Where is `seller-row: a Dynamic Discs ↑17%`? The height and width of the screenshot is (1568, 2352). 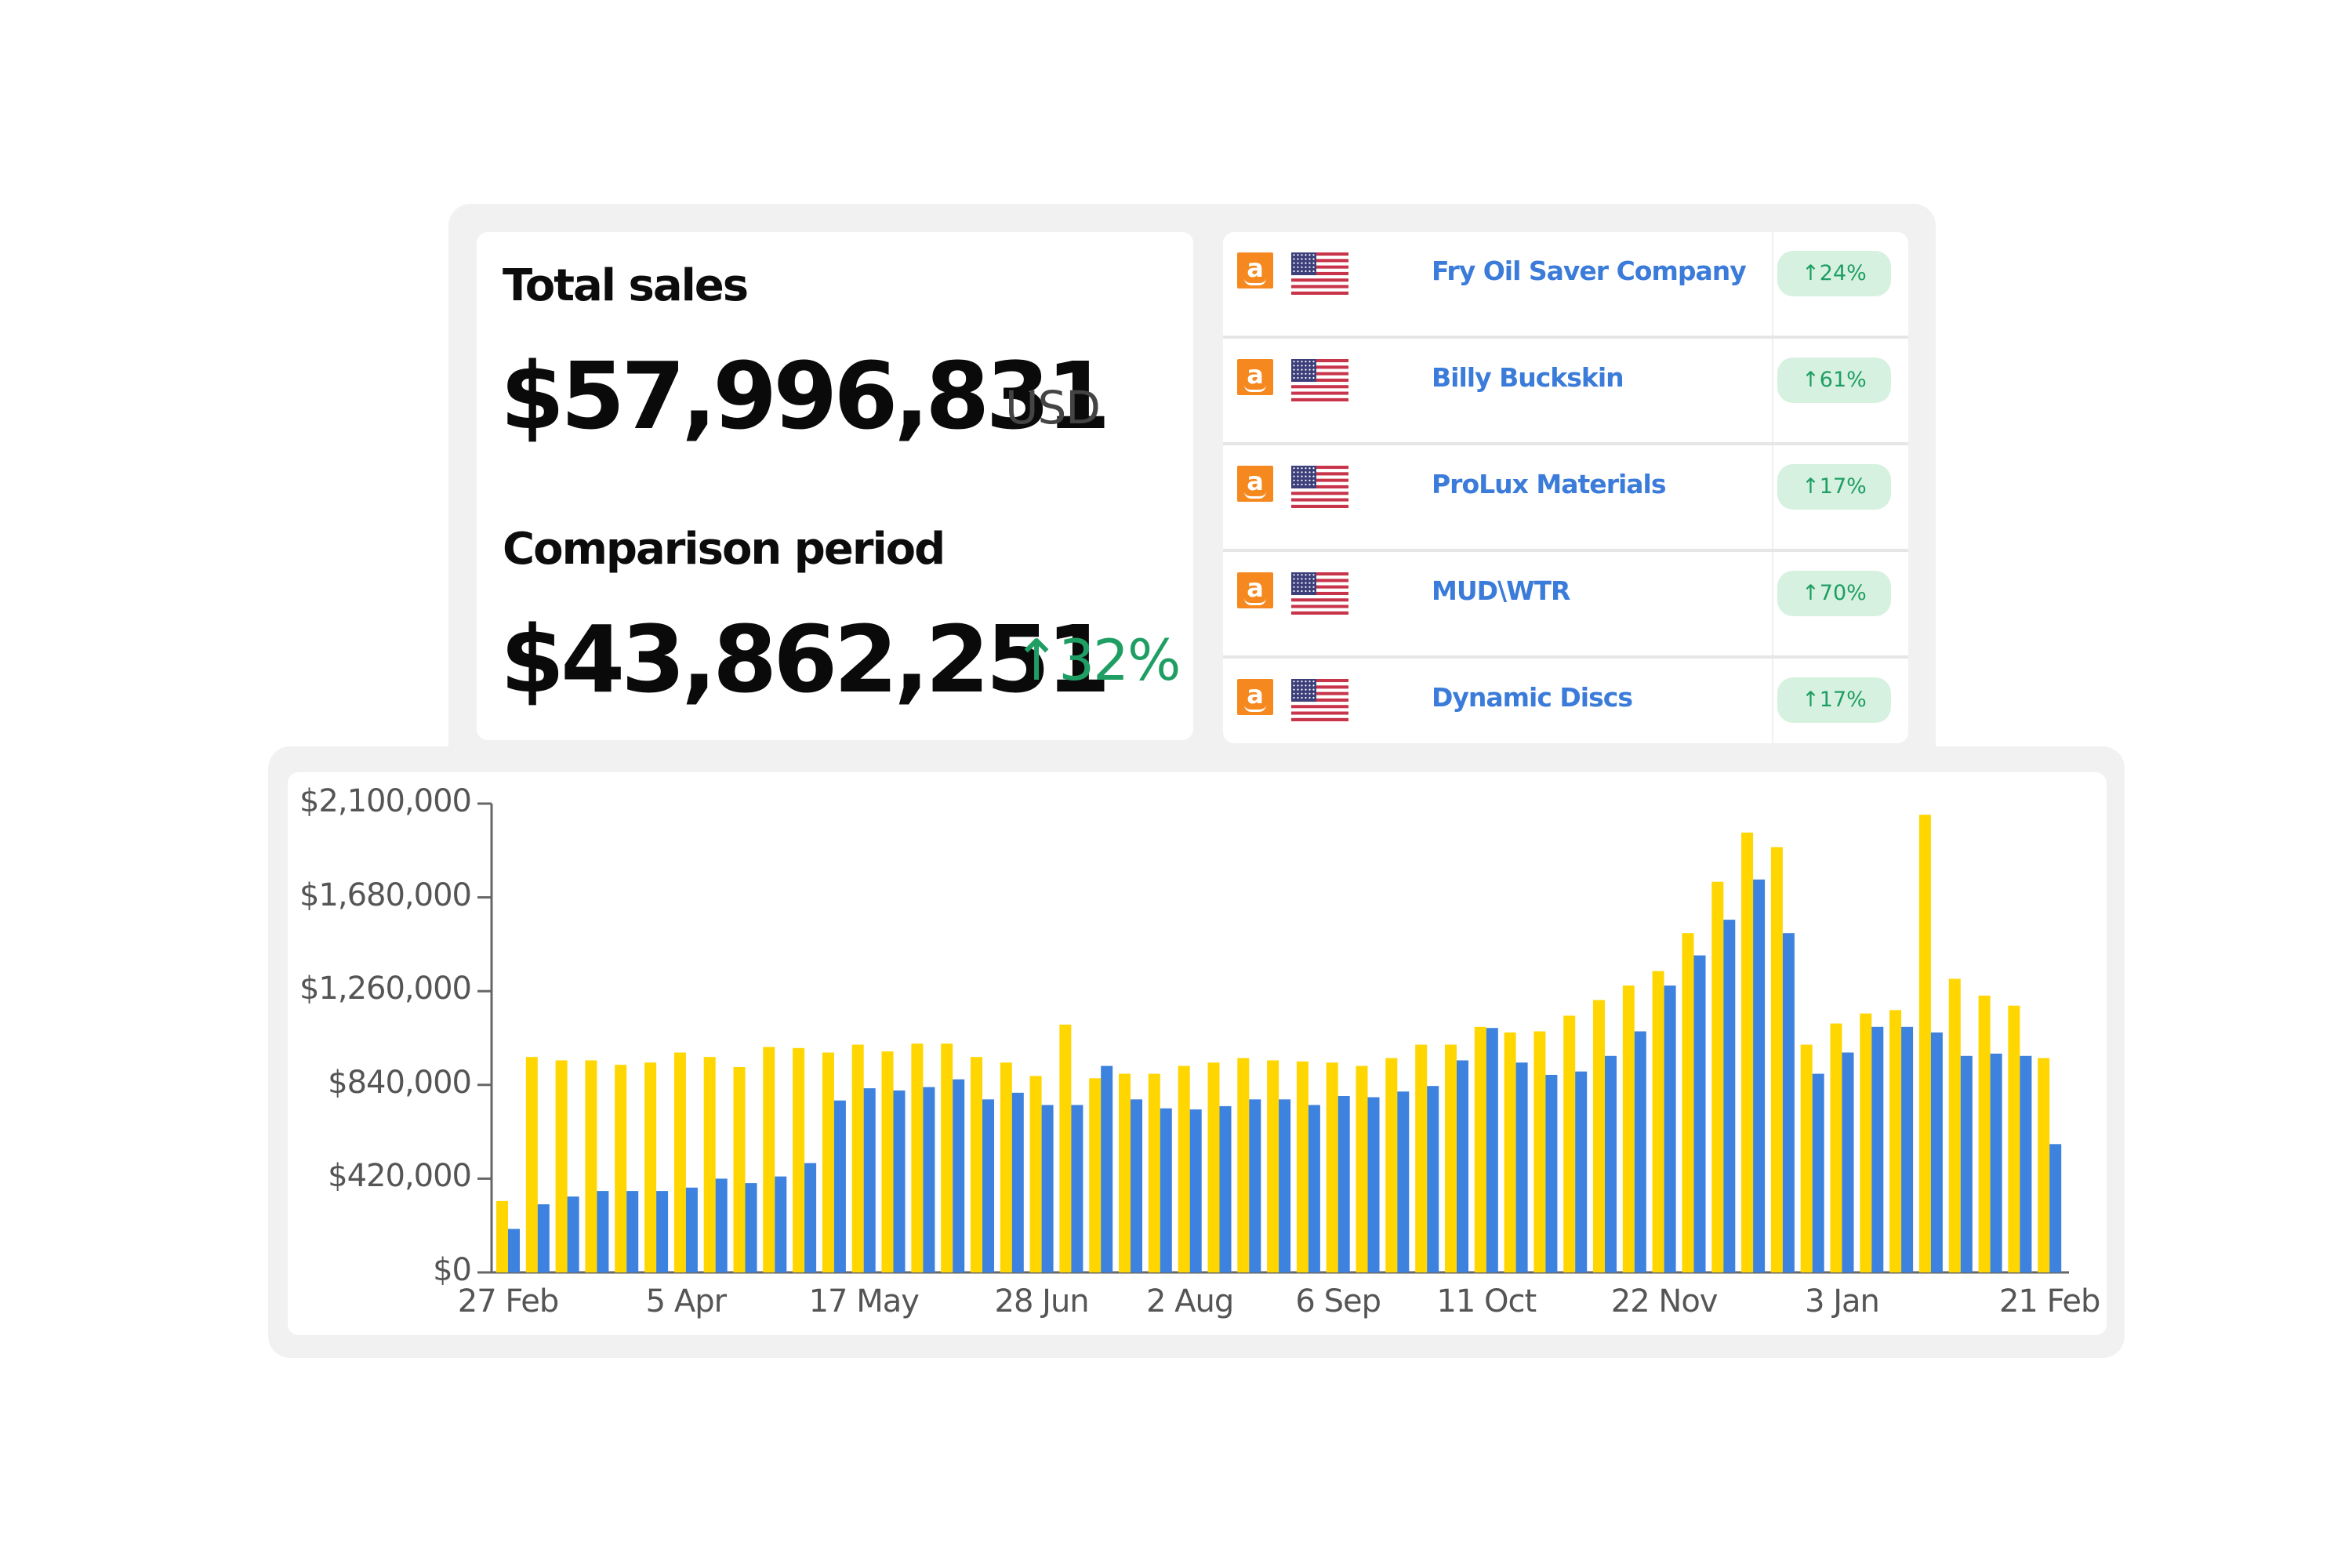
seller-row: a Dynamic Discs ↑17% is located at coordinates (1565, 712).